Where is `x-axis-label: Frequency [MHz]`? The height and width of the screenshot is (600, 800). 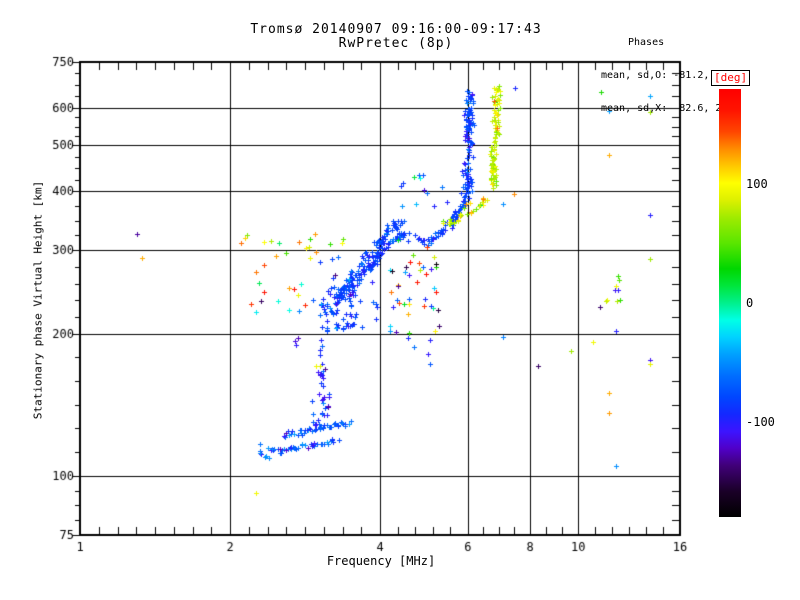
x-axis-label: Frequency [MHz] is located at coordinates (381, 561).